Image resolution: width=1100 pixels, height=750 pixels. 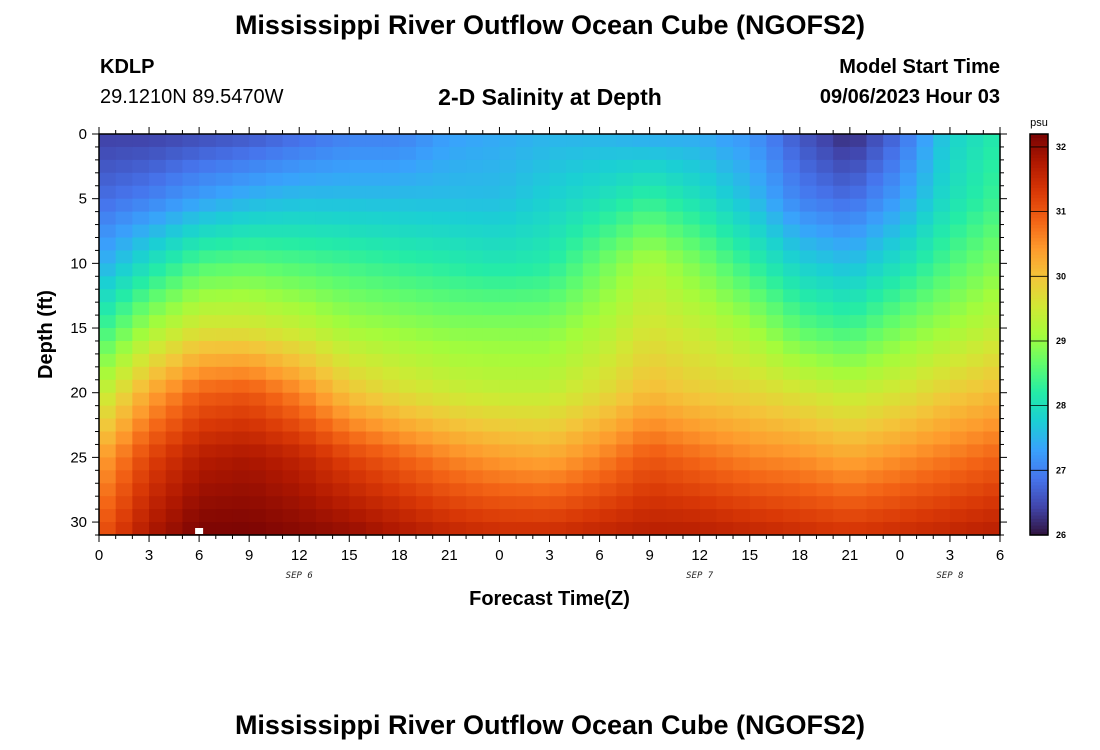 What do you see at coordinates (1061, 276) in the screenshot?
I see `colorbar-tick-label: 30` at bounding box center [1061, 276].